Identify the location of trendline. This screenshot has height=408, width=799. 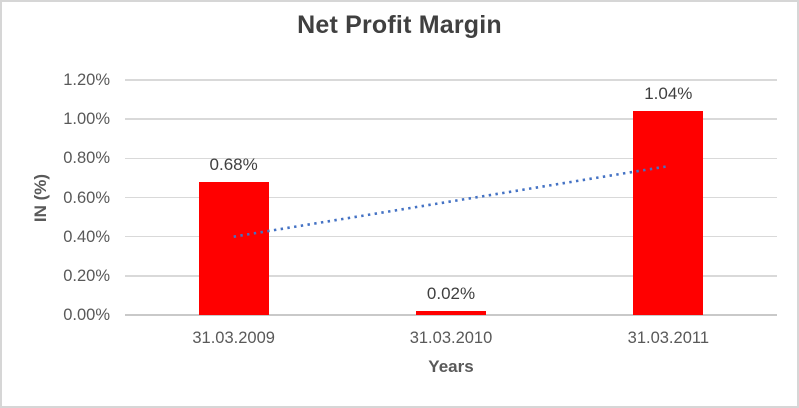
(451, 201).